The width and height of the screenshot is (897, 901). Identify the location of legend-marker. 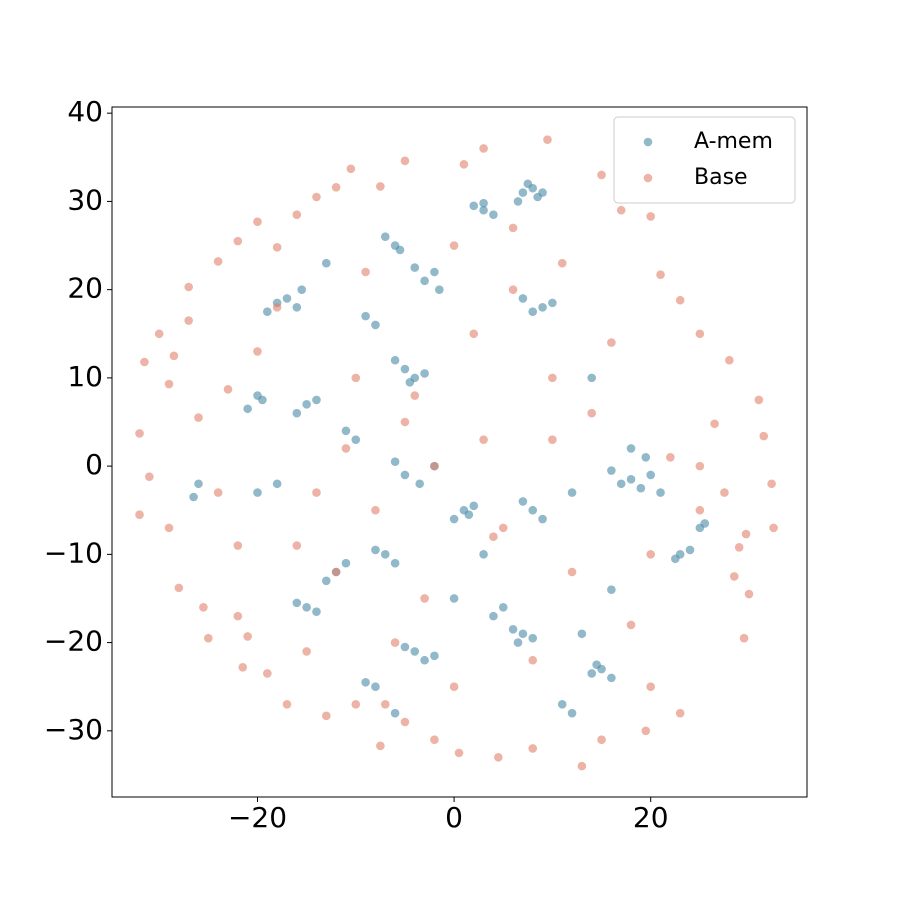
(648, 178).